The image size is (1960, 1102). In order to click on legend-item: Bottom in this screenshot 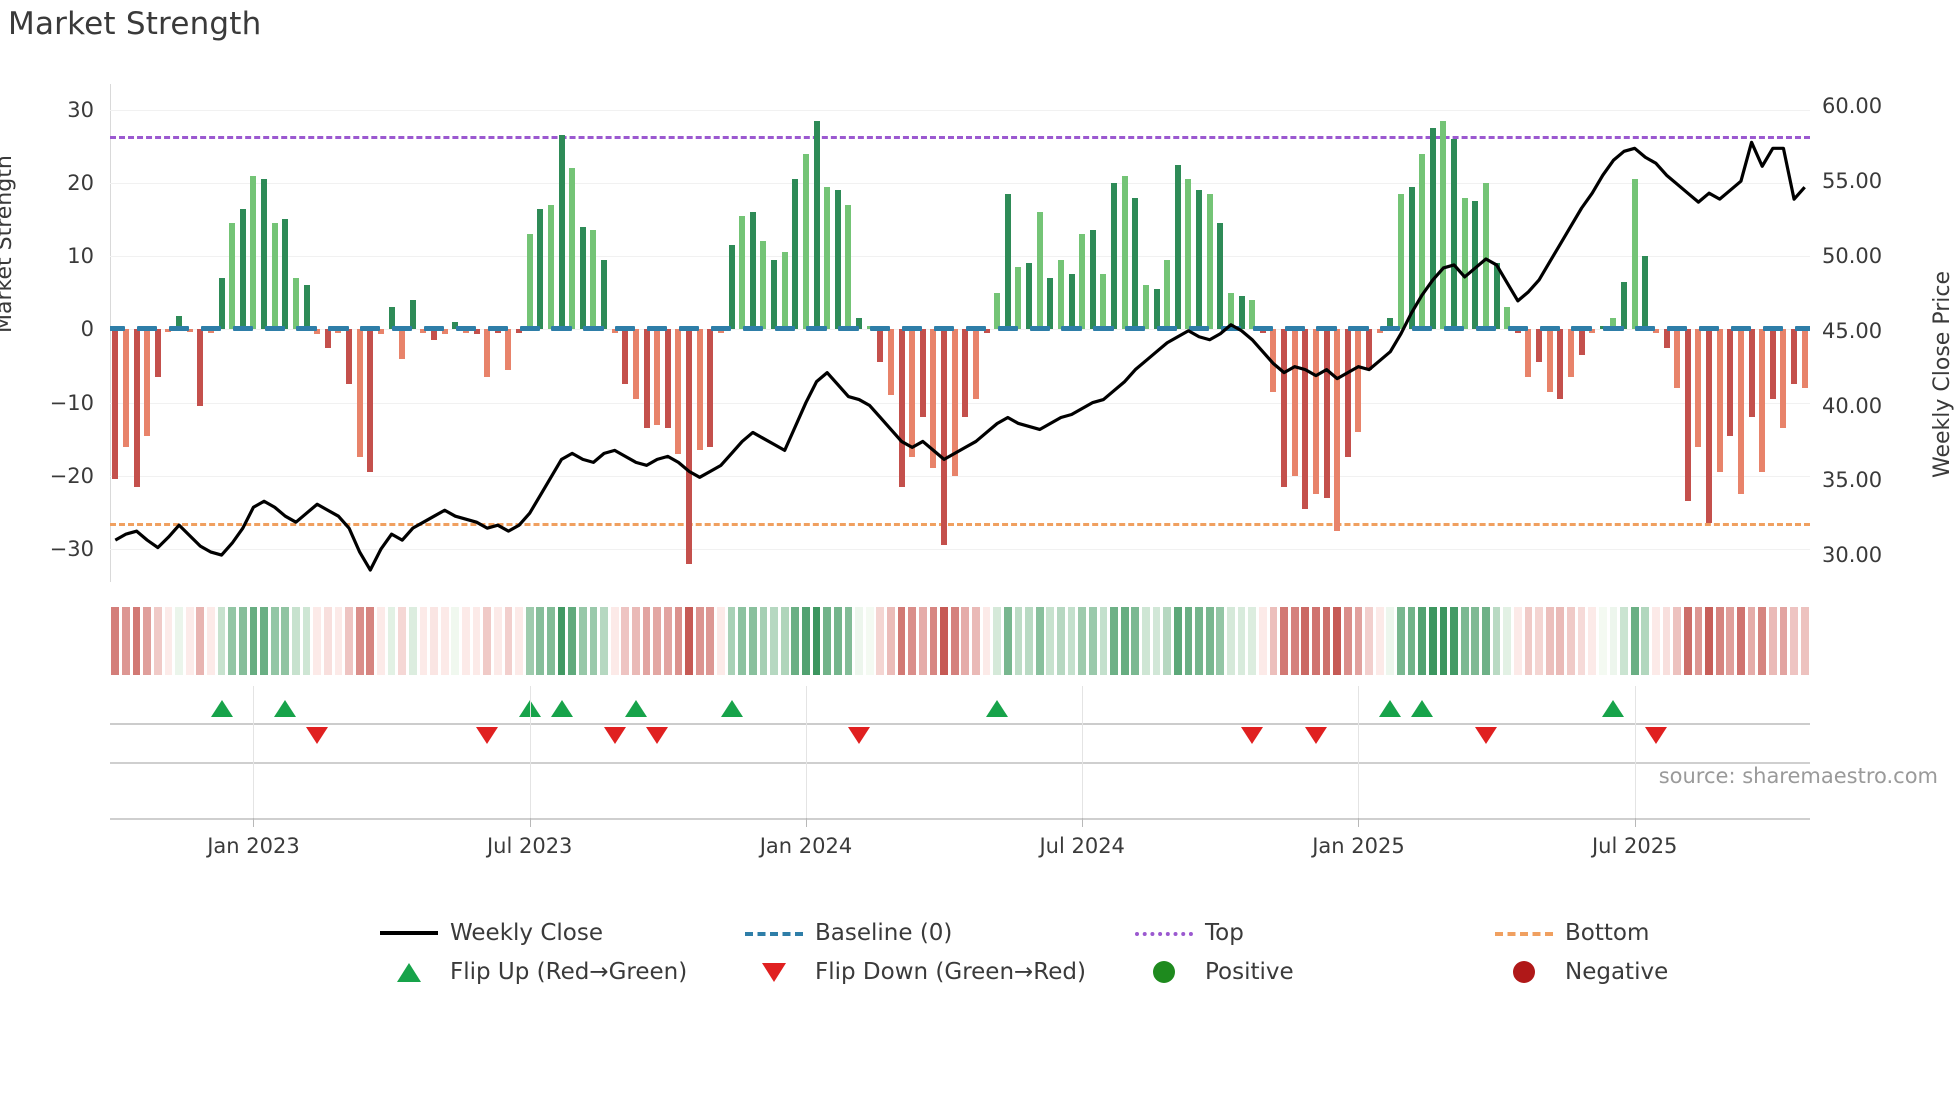, I will do `click(1572, 933)`.